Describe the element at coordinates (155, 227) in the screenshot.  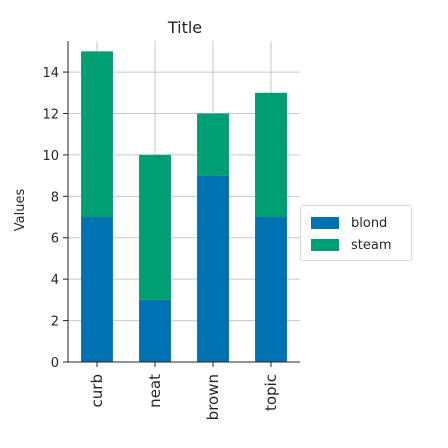
I see `bar-steam-neat` at that location.